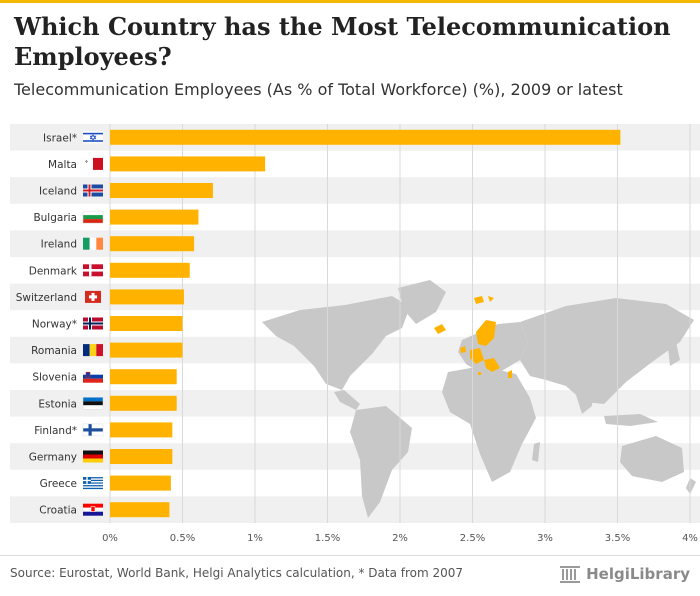 The image size is (700, 596). I want to click on map-malta-highlight, so click(479, 373).